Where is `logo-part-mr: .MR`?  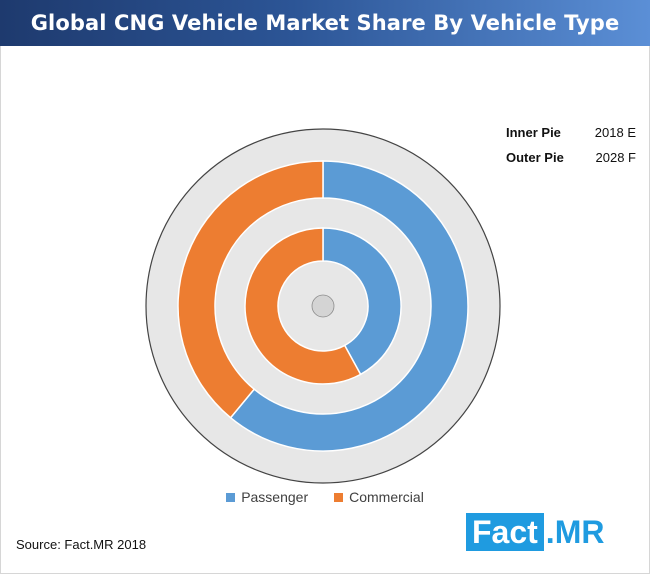
logo-part-mr: .MR is located at coordinates (575, 531).